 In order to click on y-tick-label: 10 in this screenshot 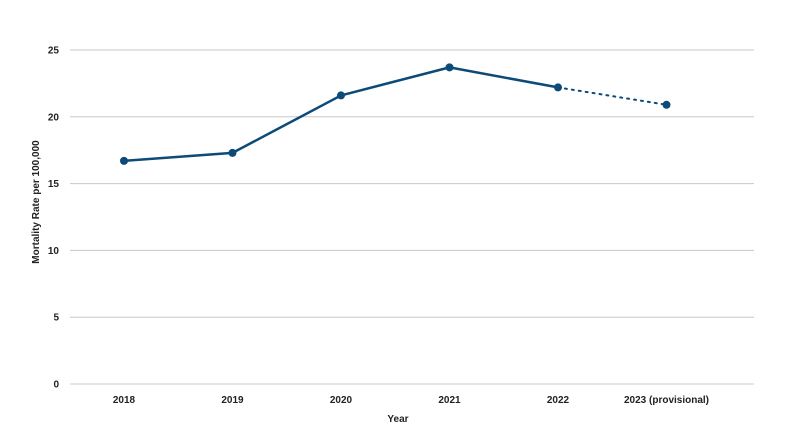, I will do `click(54, 251)`.